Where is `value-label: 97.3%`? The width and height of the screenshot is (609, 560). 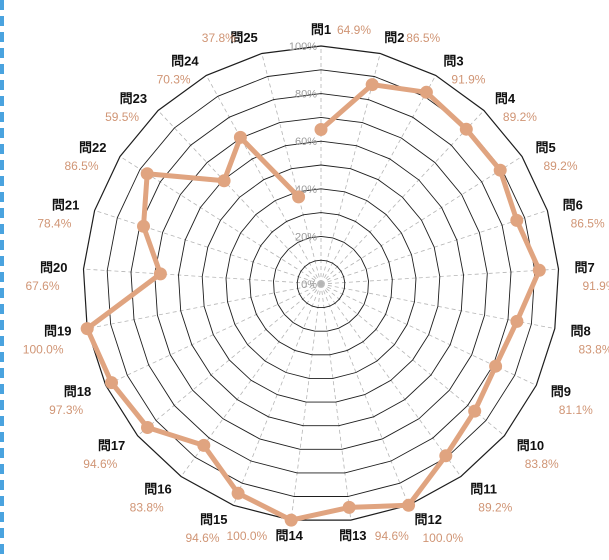
value-label: 97.3% is located at coordinates (66, 410).